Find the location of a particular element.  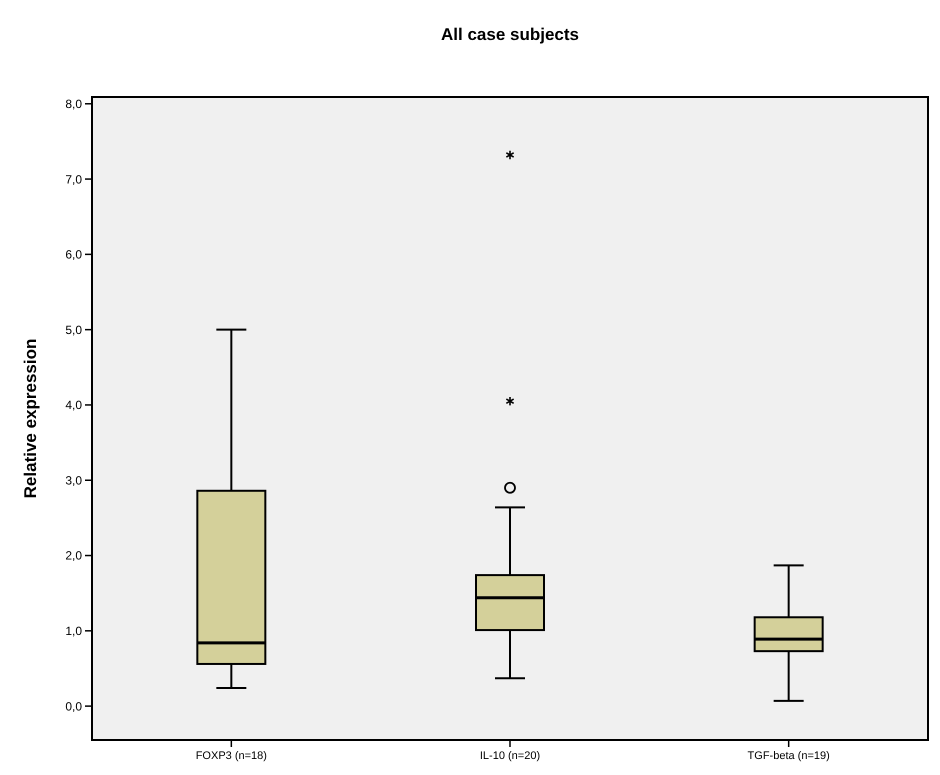

y-tick-label: 1,0 is located at coordinates (73, 631).